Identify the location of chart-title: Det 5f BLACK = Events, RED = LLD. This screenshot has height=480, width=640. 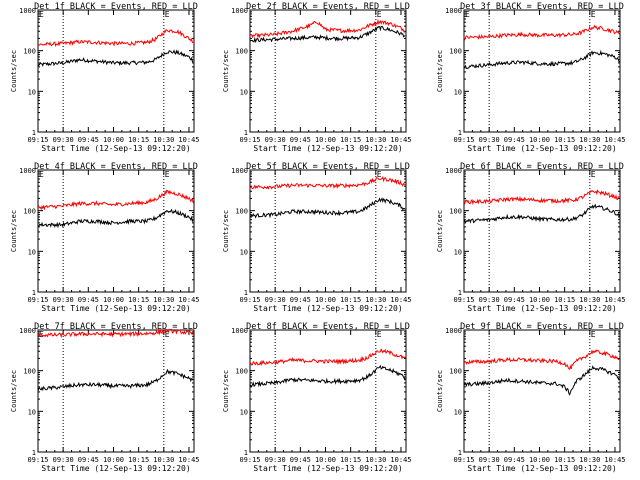
(328, 167).